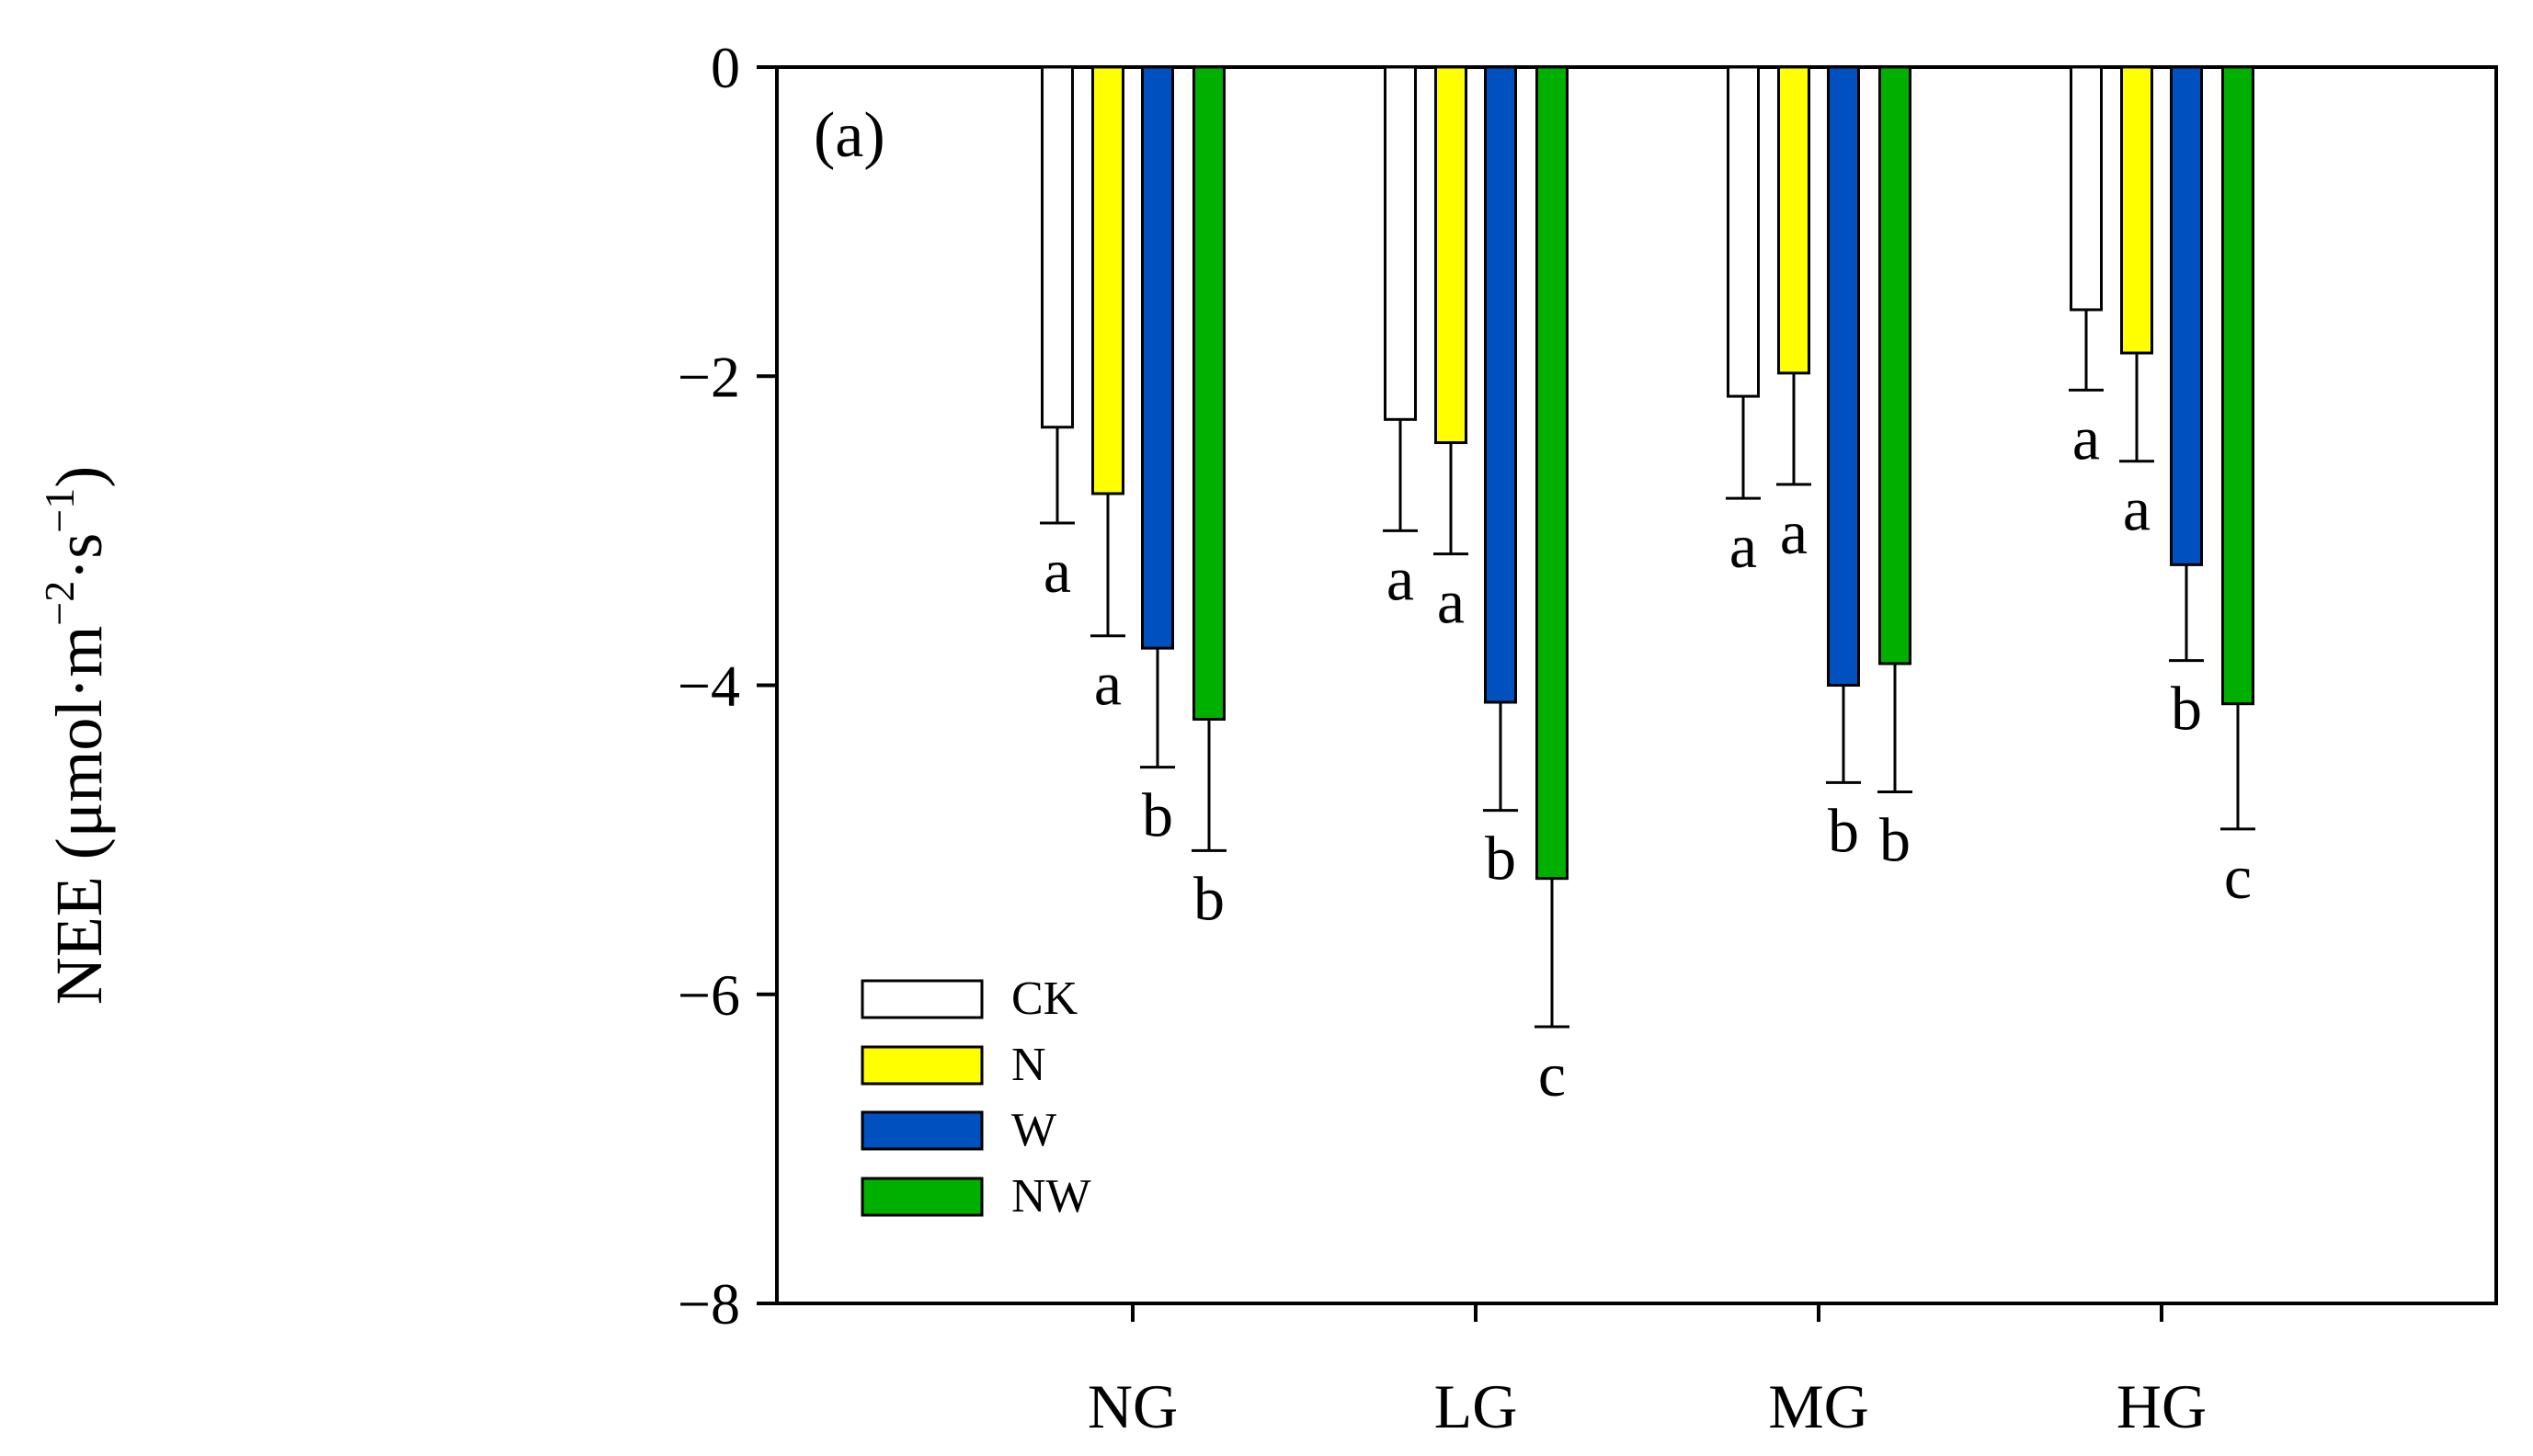 The image size is (2533, 1456). What do you see at coordinates (922, 1197) in the screenshot?
I see `legend-swatch-nw` at bounding box center [922, 1197].